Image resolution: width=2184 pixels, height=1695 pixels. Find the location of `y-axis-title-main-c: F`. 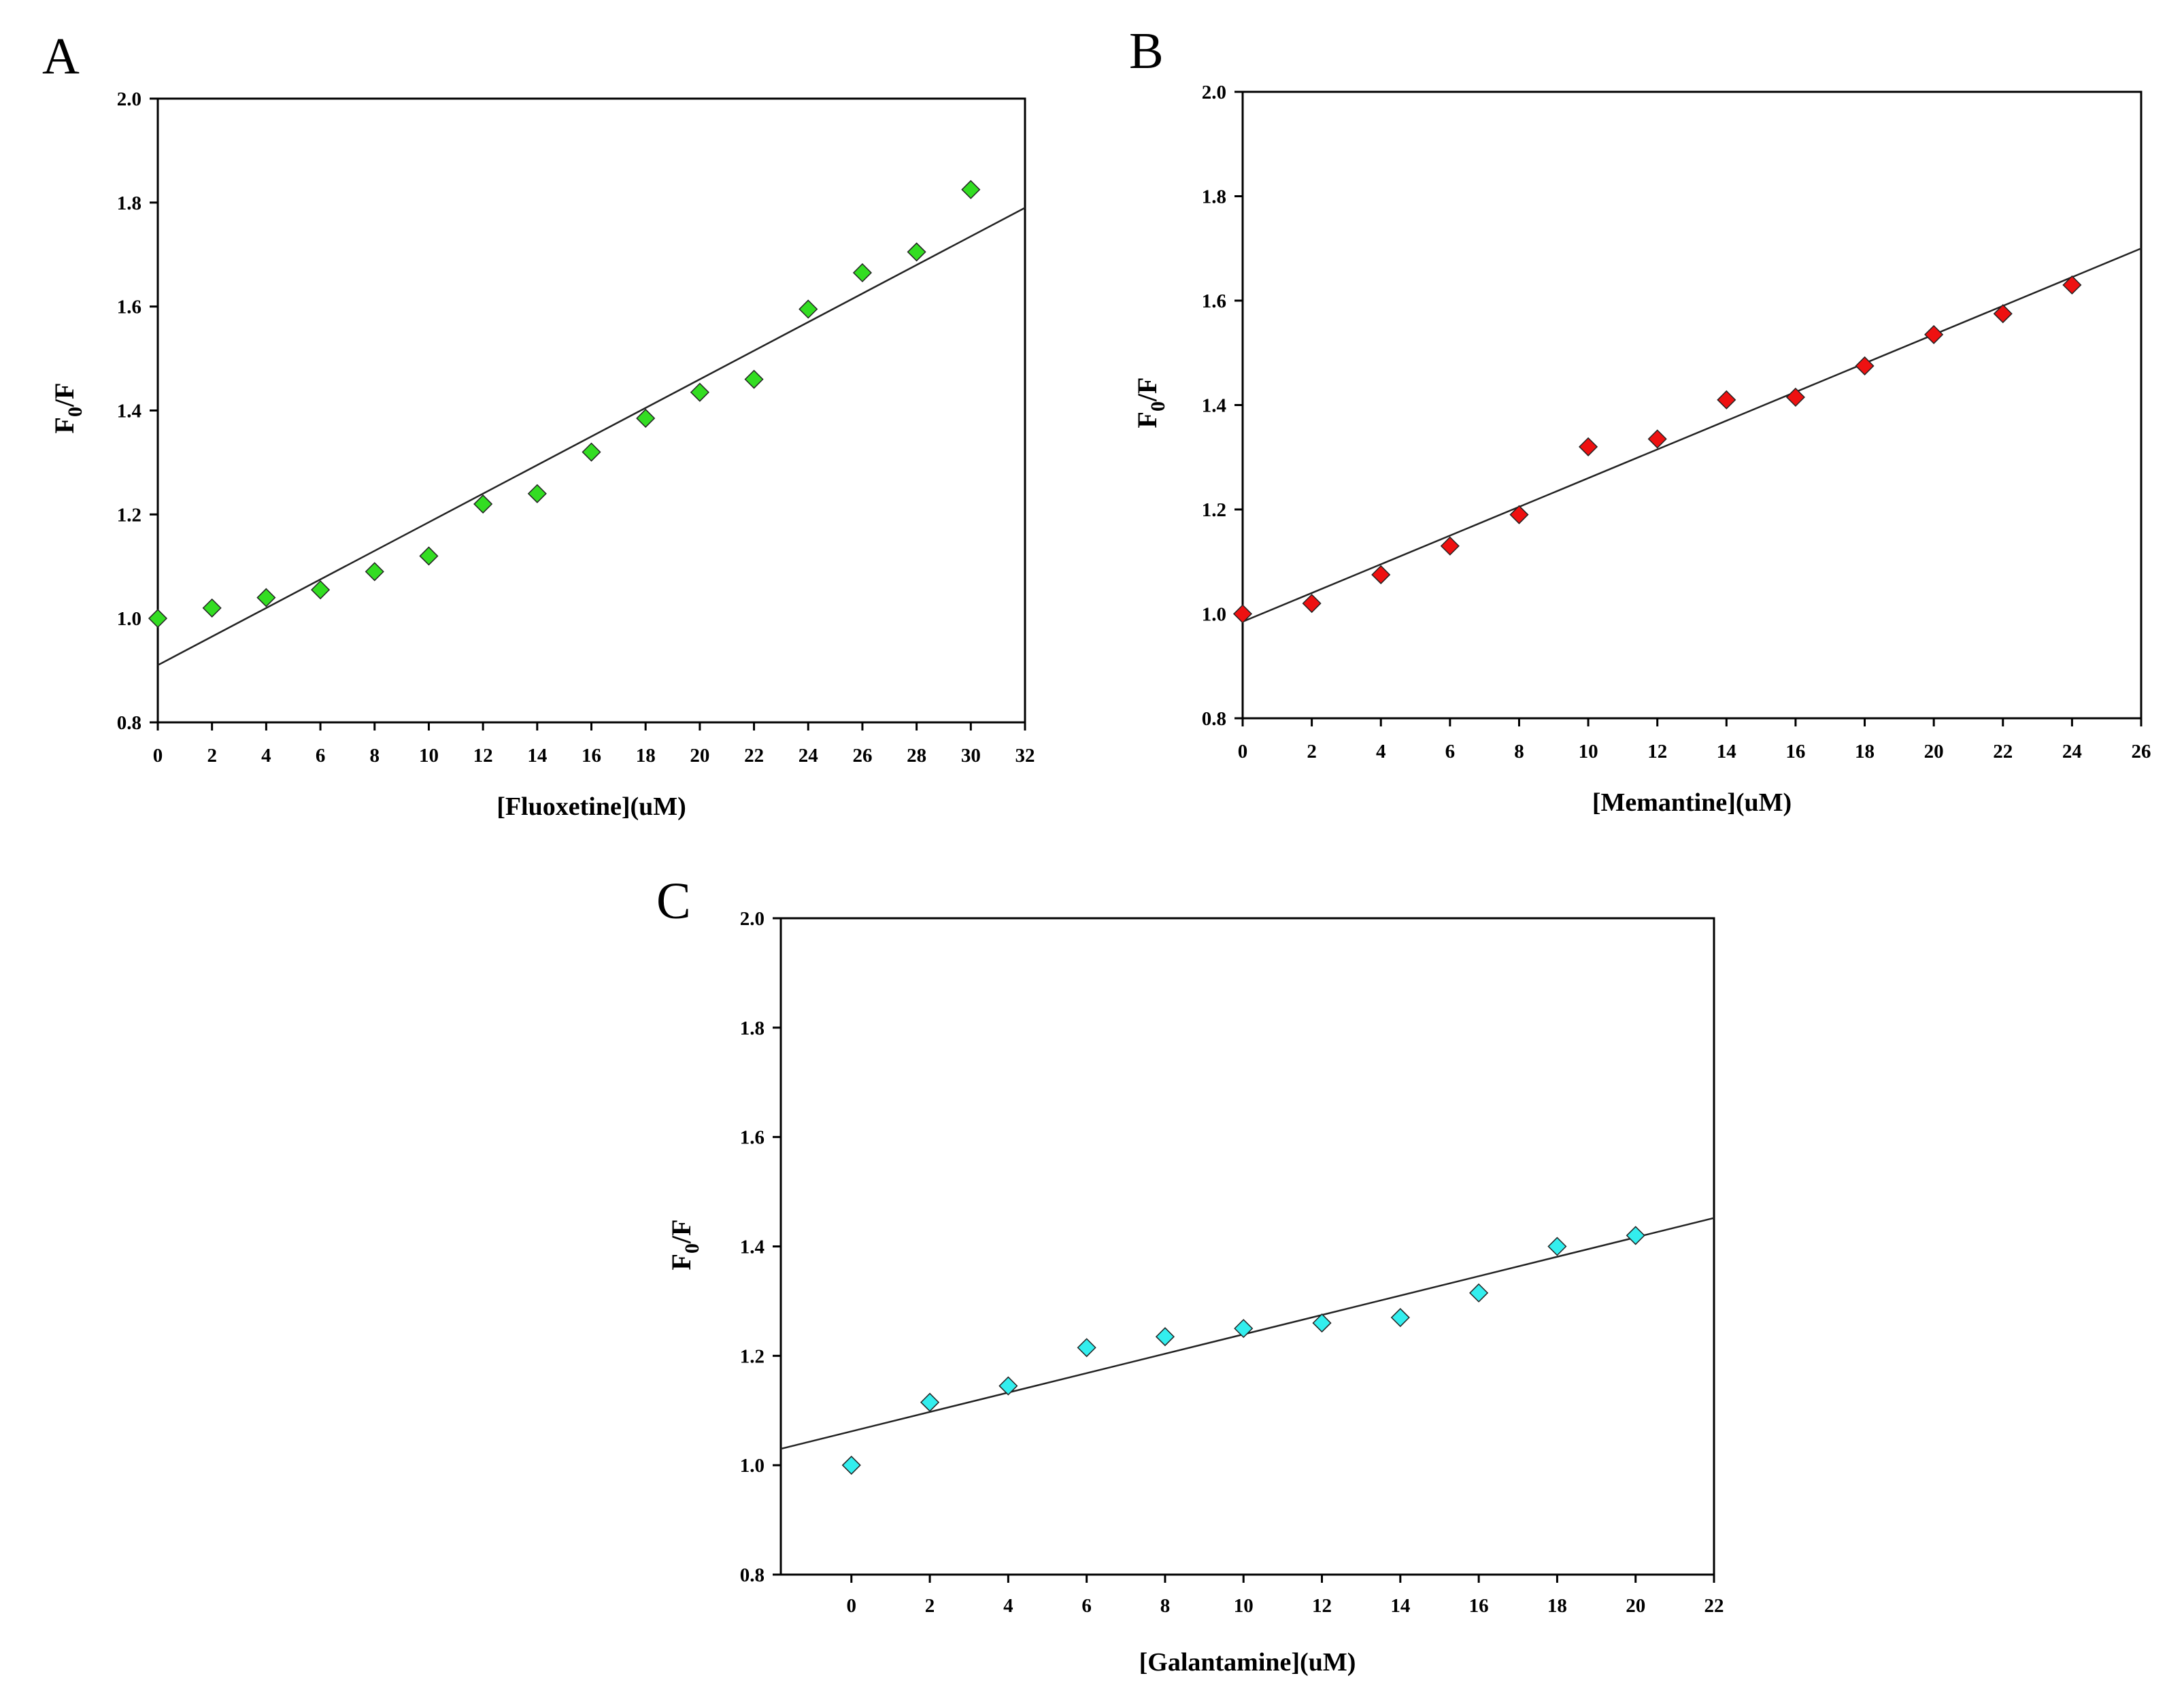

y-axis-title-main-c: F is located at coordinates (681, 1262).